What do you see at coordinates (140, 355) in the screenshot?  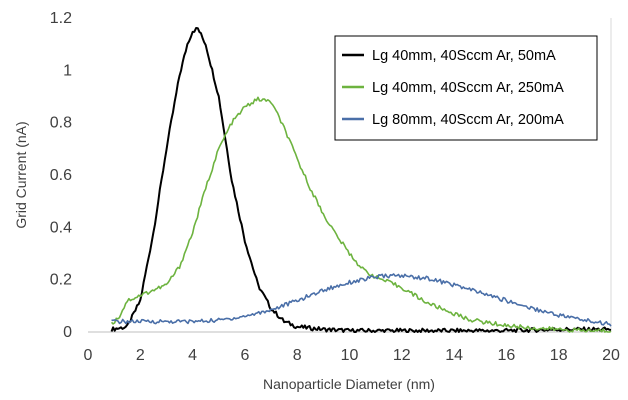 I see `x-tick-label: 2` at bounding box center [140, 355].